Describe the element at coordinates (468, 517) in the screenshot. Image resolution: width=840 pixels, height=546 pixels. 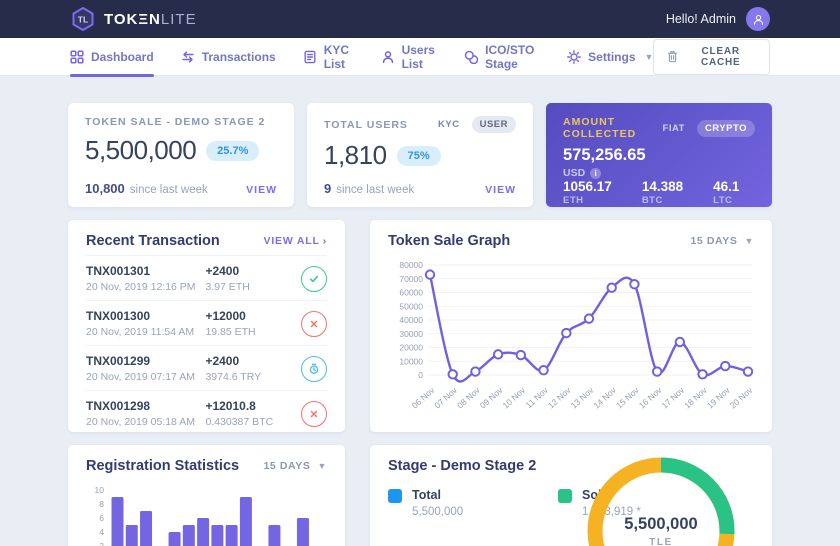
I see `legend-item-total: Total 5,500,000` at that location.